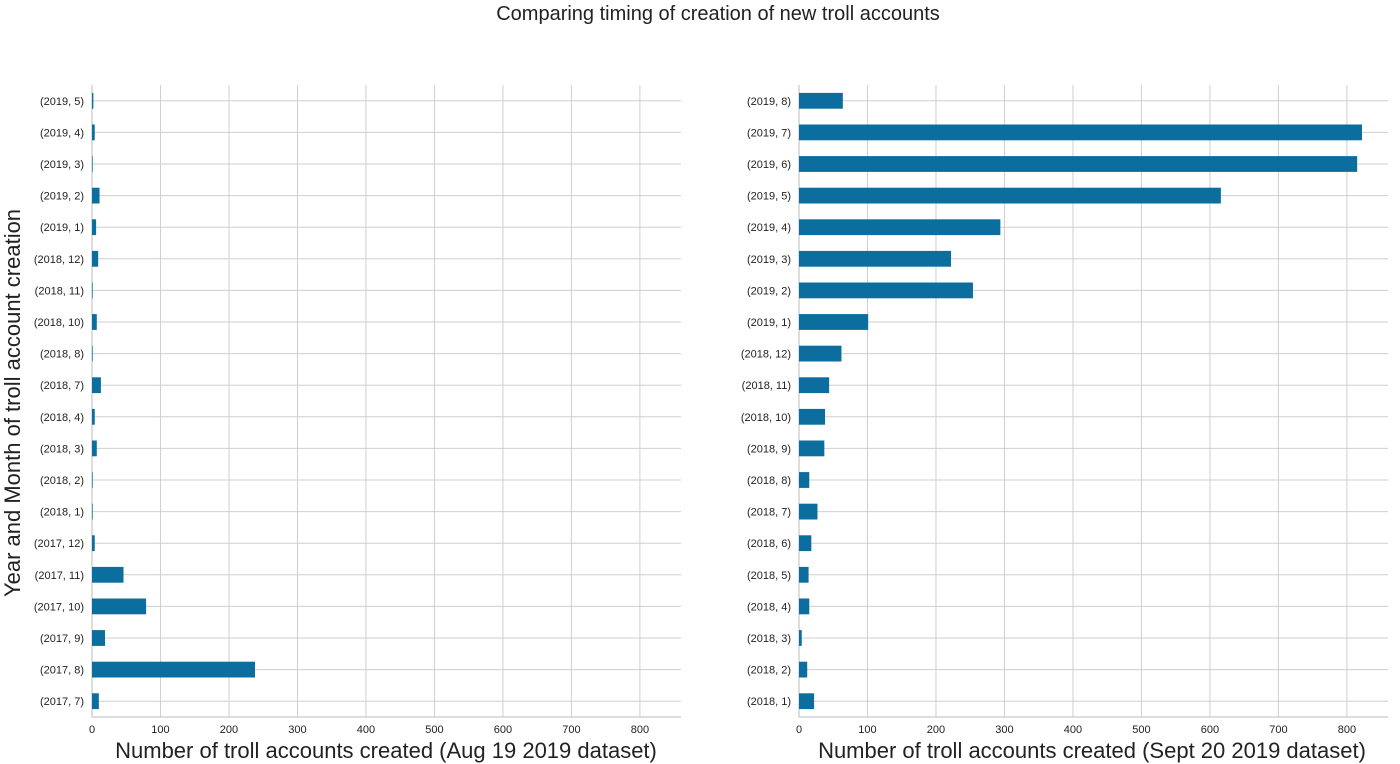 This screenshot has width=1400, height=764. Describe the element at coordinates (92, 730) in the screenshot. I see `left-x-tick-label: 0` at that location.